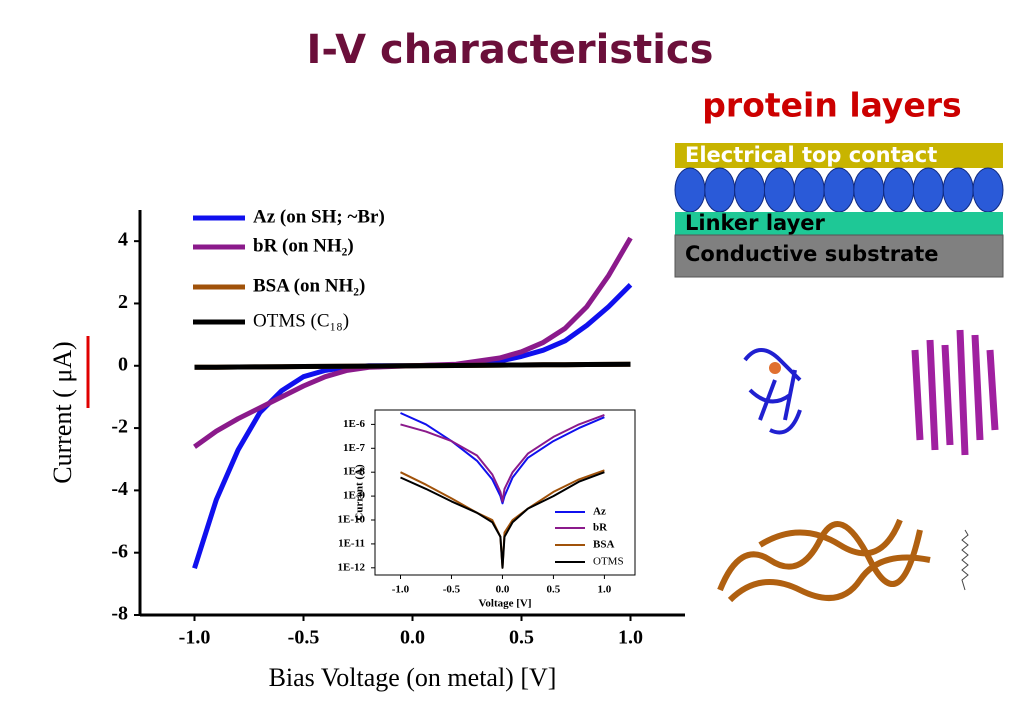 The width and height of the screenshot is (1023, 708). I want to click on y-tick-label: 2, so click(123, 302).